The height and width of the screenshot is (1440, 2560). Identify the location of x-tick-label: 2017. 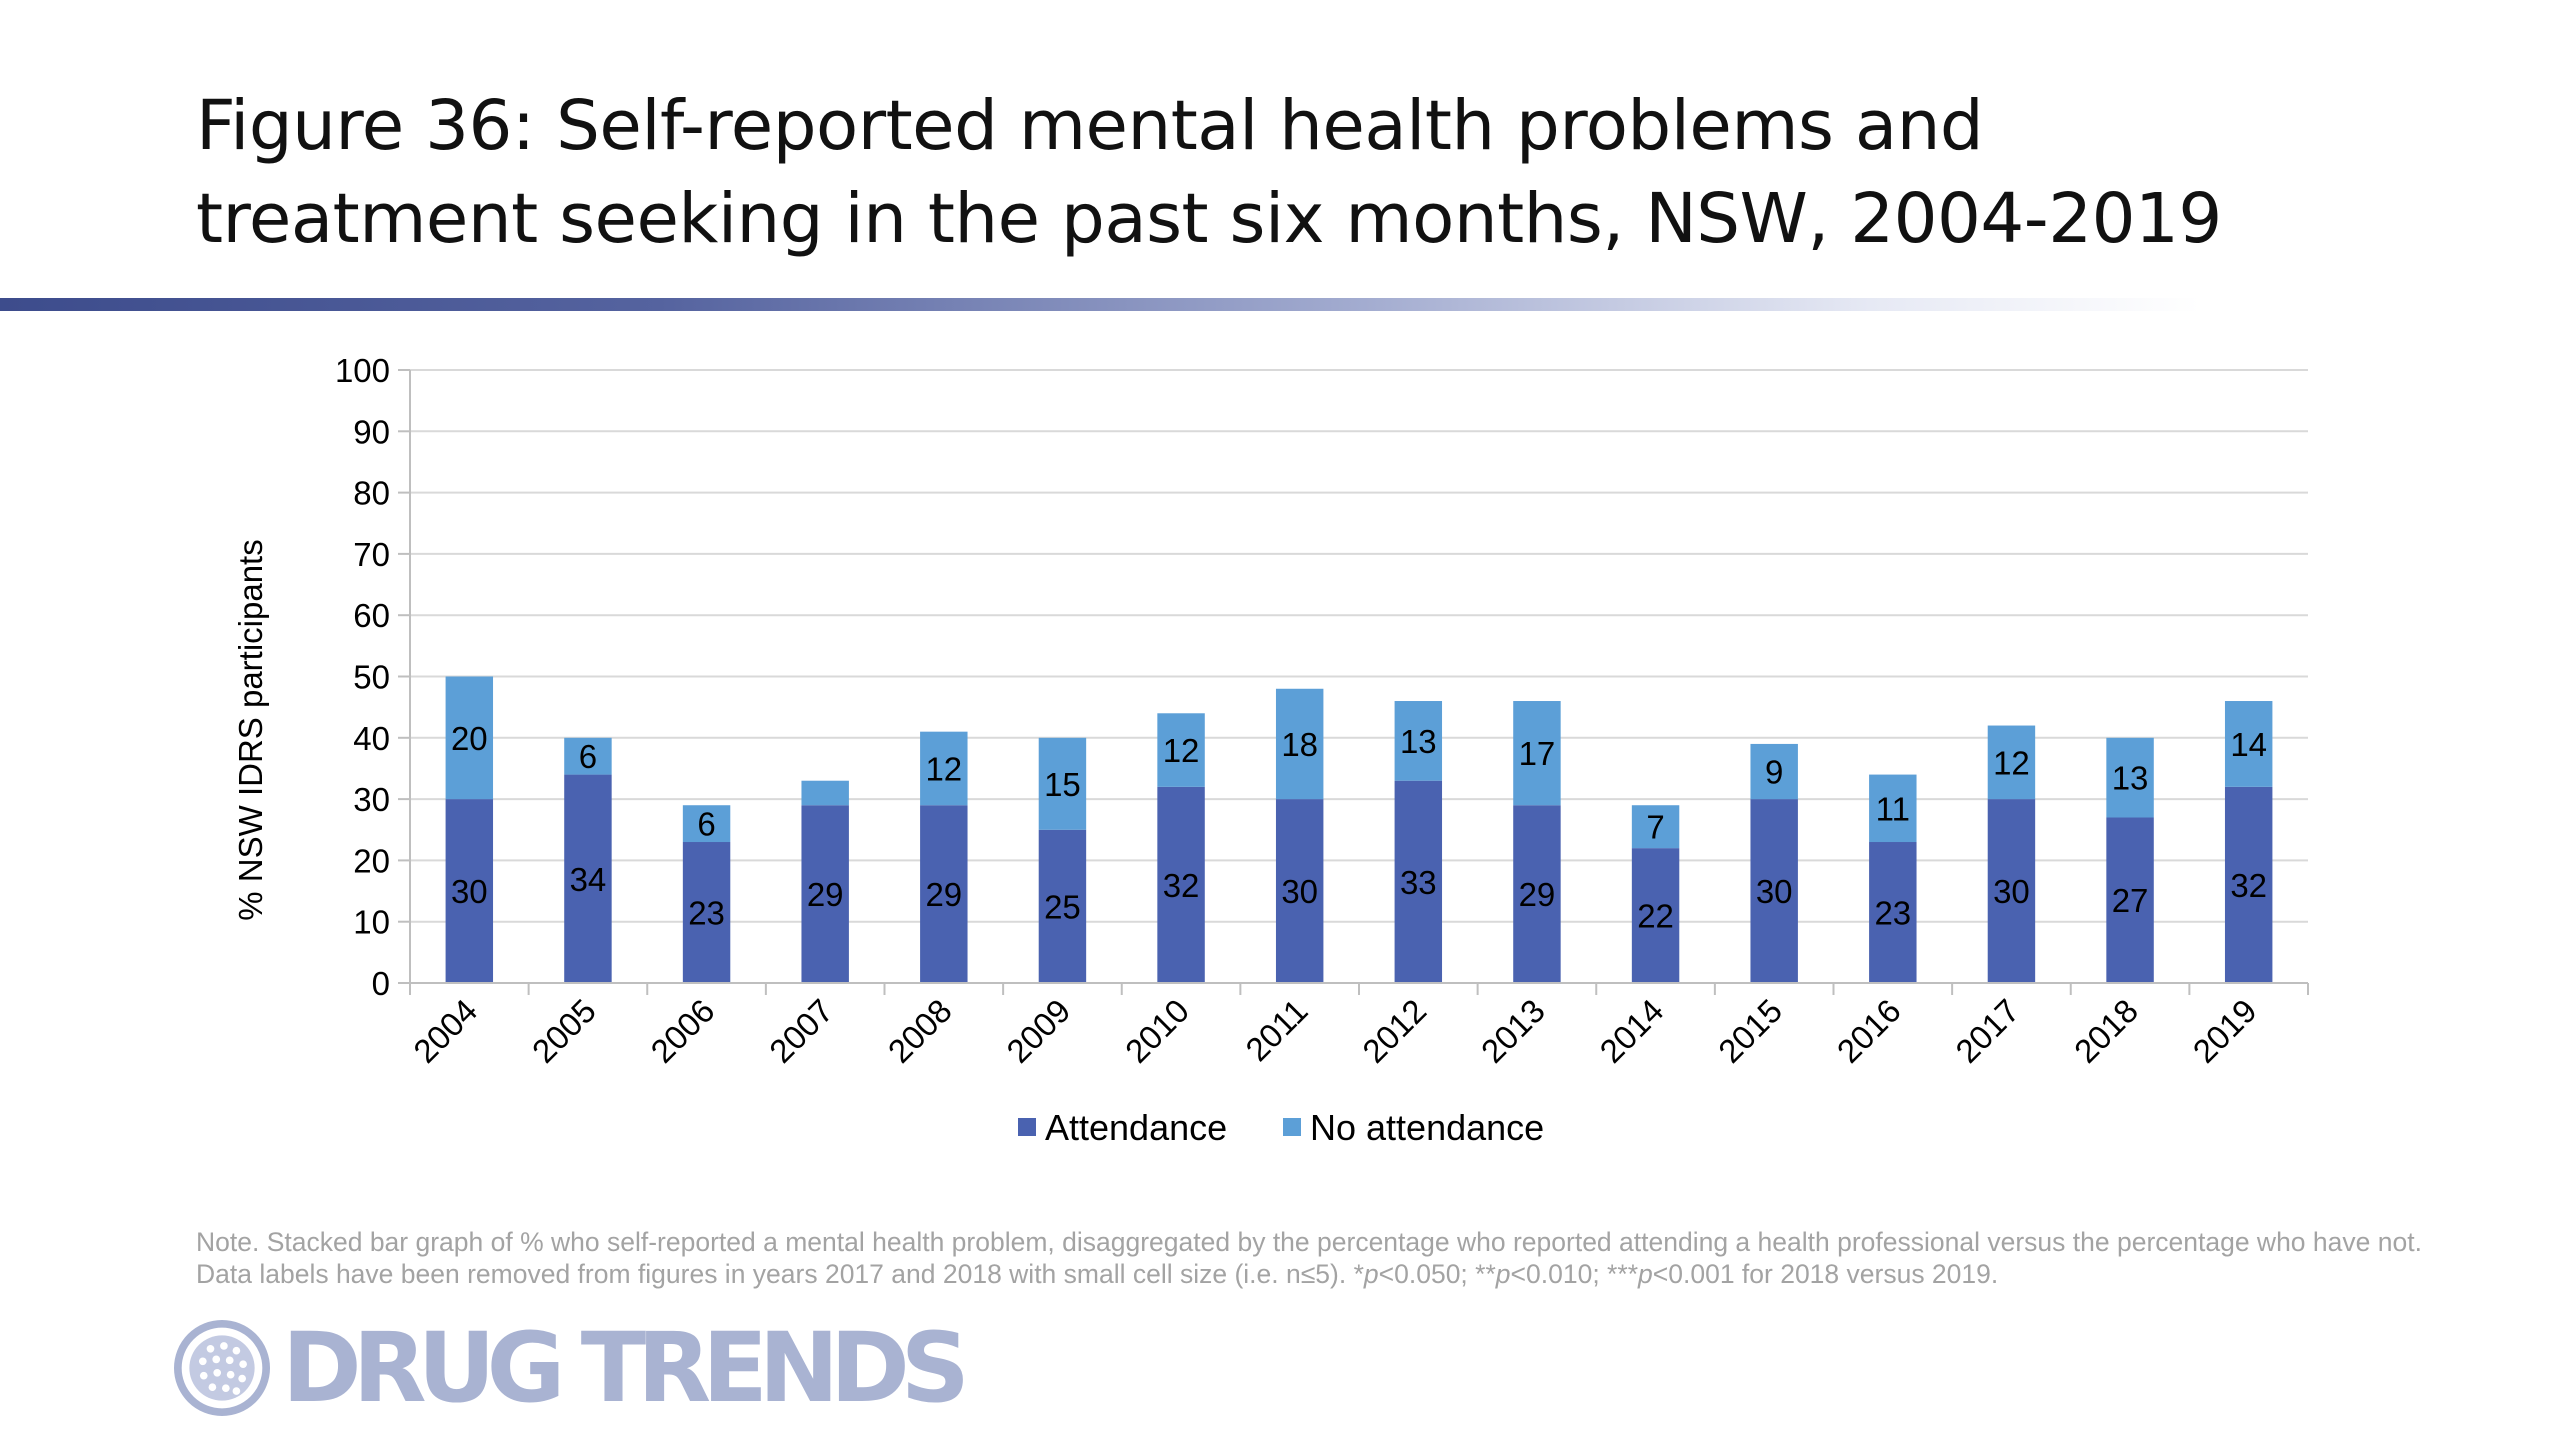
(1987, 1031).